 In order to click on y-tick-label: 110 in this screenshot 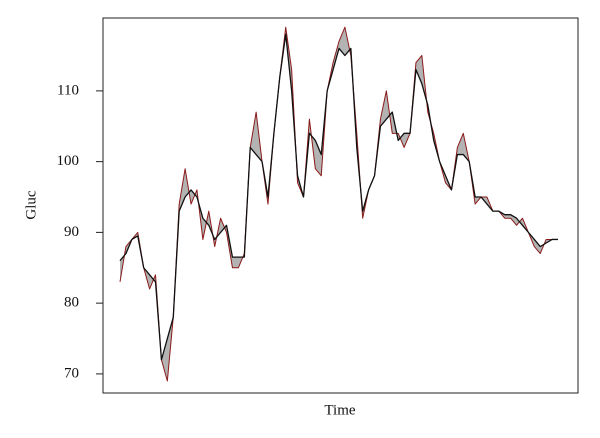, I will do `click(68, 90)`.